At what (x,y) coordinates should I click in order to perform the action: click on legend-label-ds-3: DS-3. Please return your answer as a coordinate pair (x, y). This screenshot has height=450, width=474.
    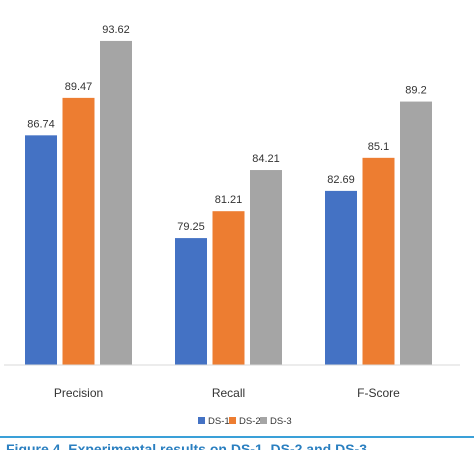
    Looking at the image, I should click on (281, 421).